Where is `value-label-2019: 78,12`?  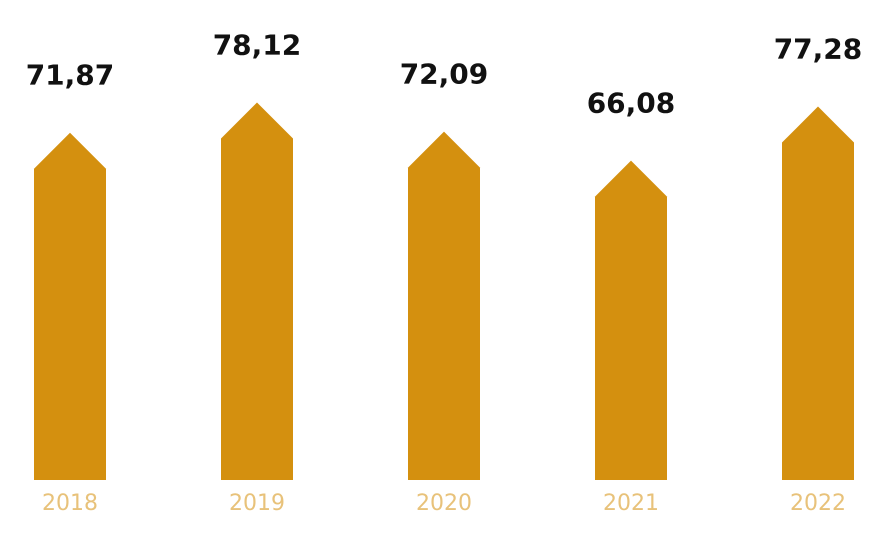 value-label-2019: 78,12 is located at coordinates (257, 45).